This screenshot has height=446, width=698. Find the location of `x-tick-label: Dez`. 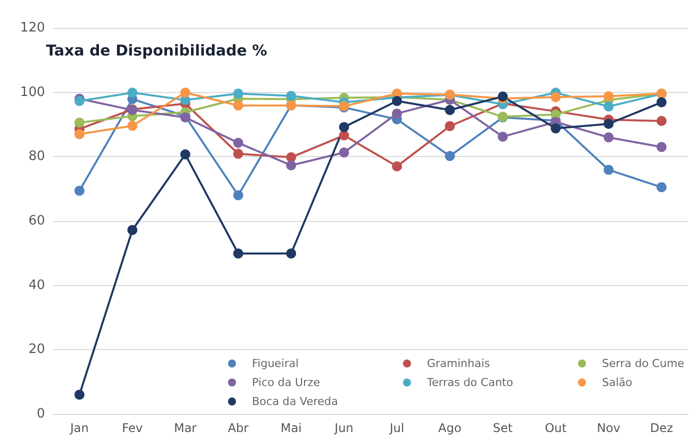

x-tick-label: Dez is located at coordinates (662, 428).